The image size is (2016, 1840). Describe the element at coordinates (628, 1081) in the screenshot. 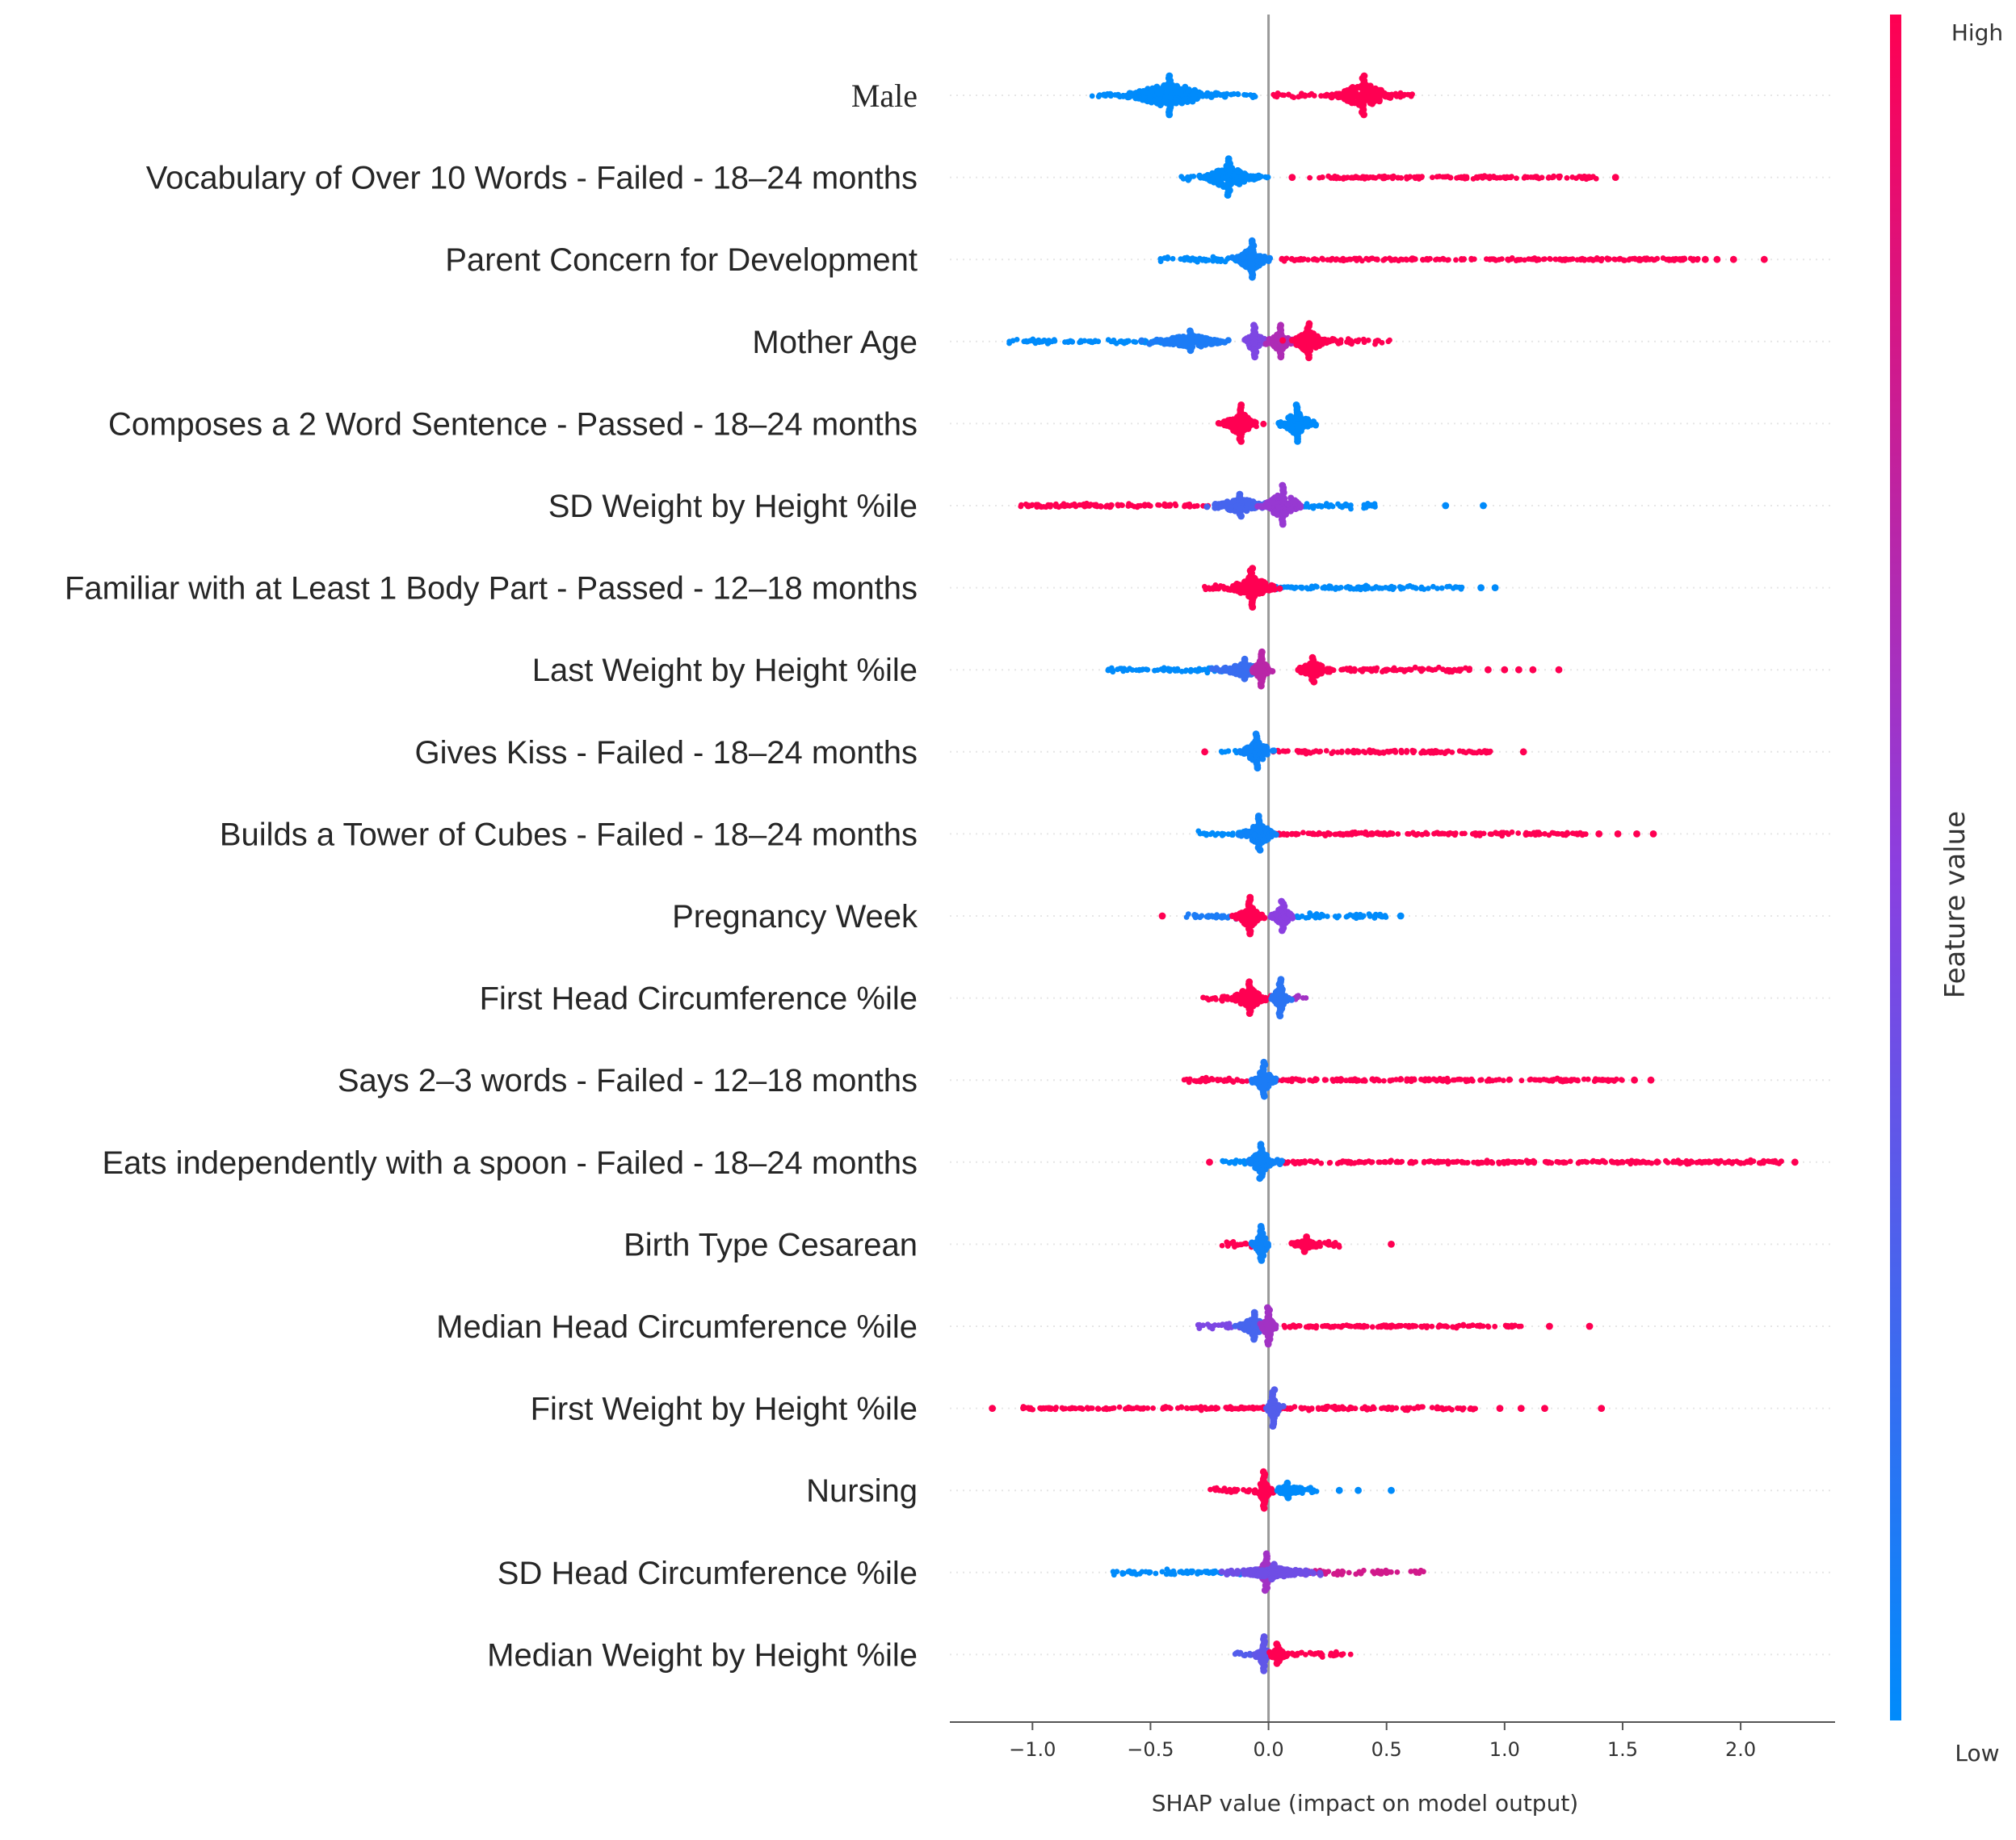

I see `feature-label: Says 2–3 words - Failed - 12–18 months` at that location.